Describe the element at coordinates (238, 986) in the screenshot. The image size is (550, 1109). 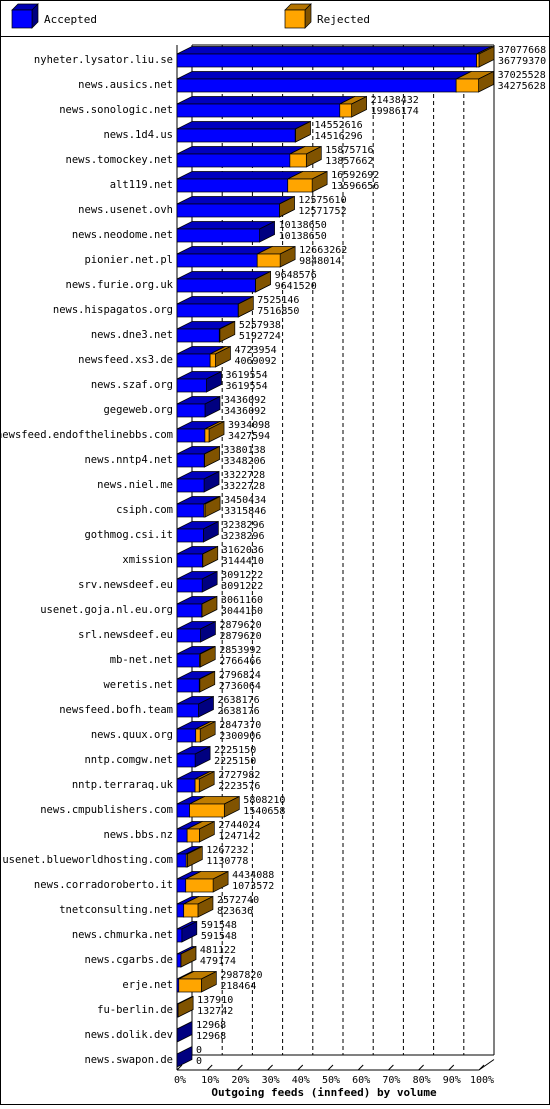
I see `data-label-accepted: 218464` at that location.